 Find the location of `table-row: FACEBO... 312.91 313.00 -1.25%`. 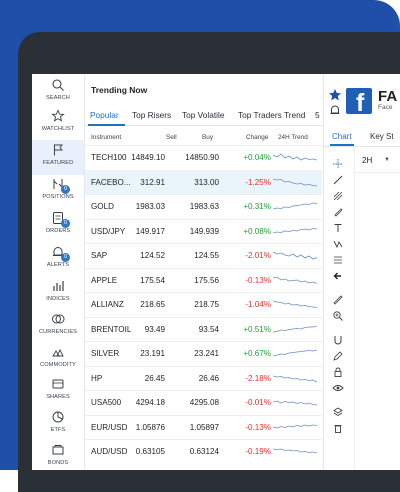

table-row: FACEBO... 312.91 313.00 -1.25% is located at coordinates (203, 182).